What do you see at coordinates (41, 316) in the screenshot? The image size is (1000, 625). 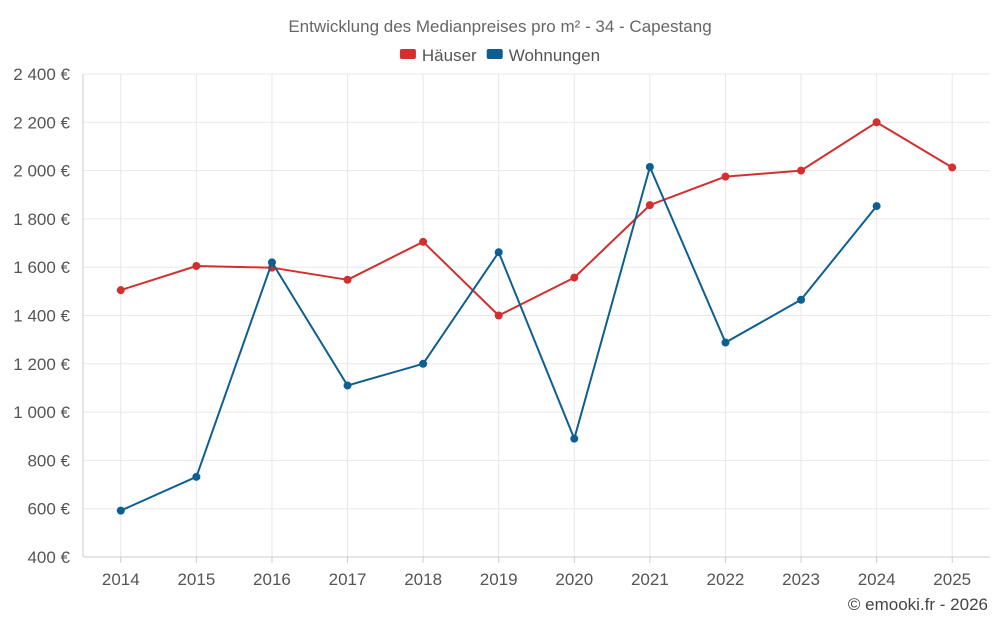 I see `y-tick-label: 1 400 €` at bounding box center [41, 316].